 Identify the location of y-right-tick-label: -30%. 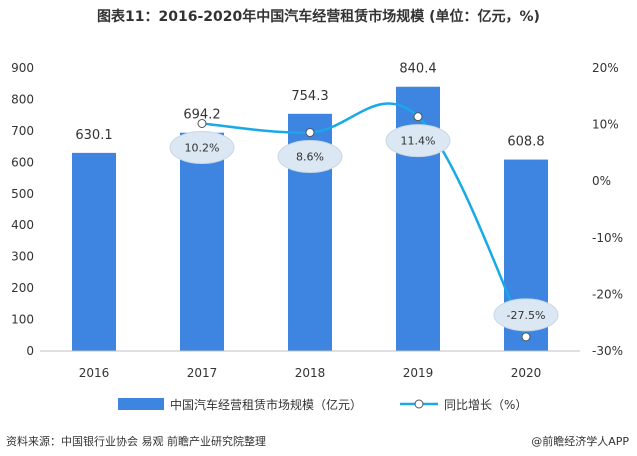
(607, 351).